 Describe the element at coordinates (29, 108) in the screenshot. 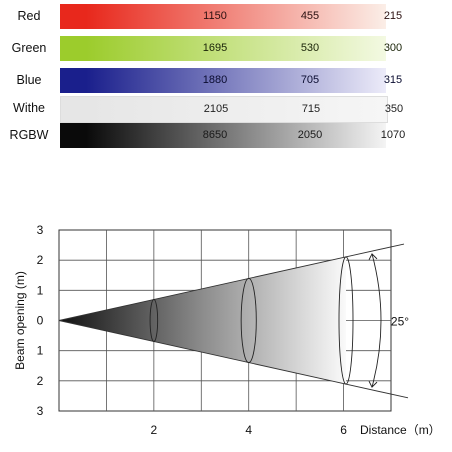

I see `row-label: Withe` at that location.